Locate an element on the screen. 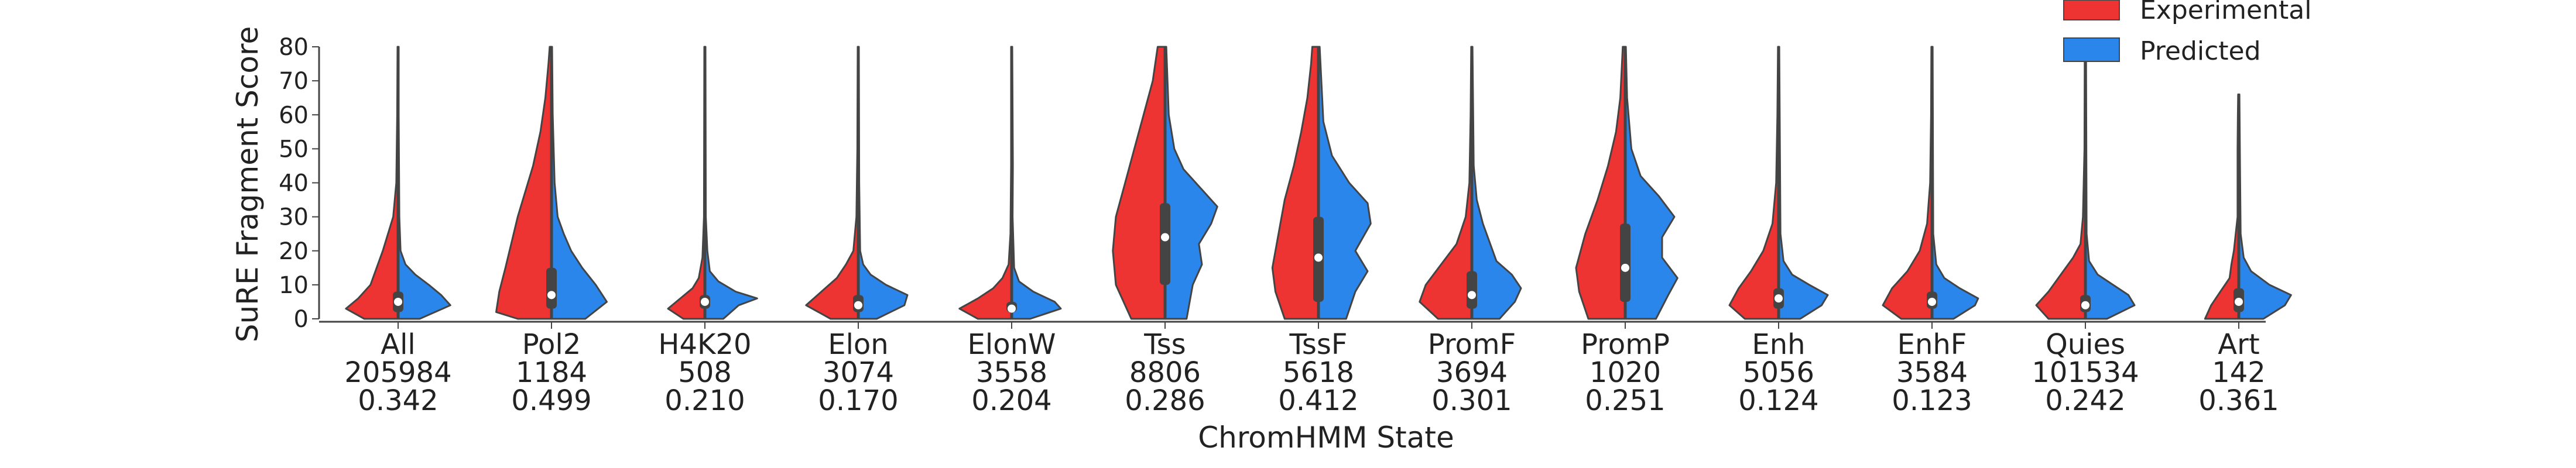 This screenshot has width=2576, height=468. x-category-count: 8806 is located at coordinates (1165, 372).